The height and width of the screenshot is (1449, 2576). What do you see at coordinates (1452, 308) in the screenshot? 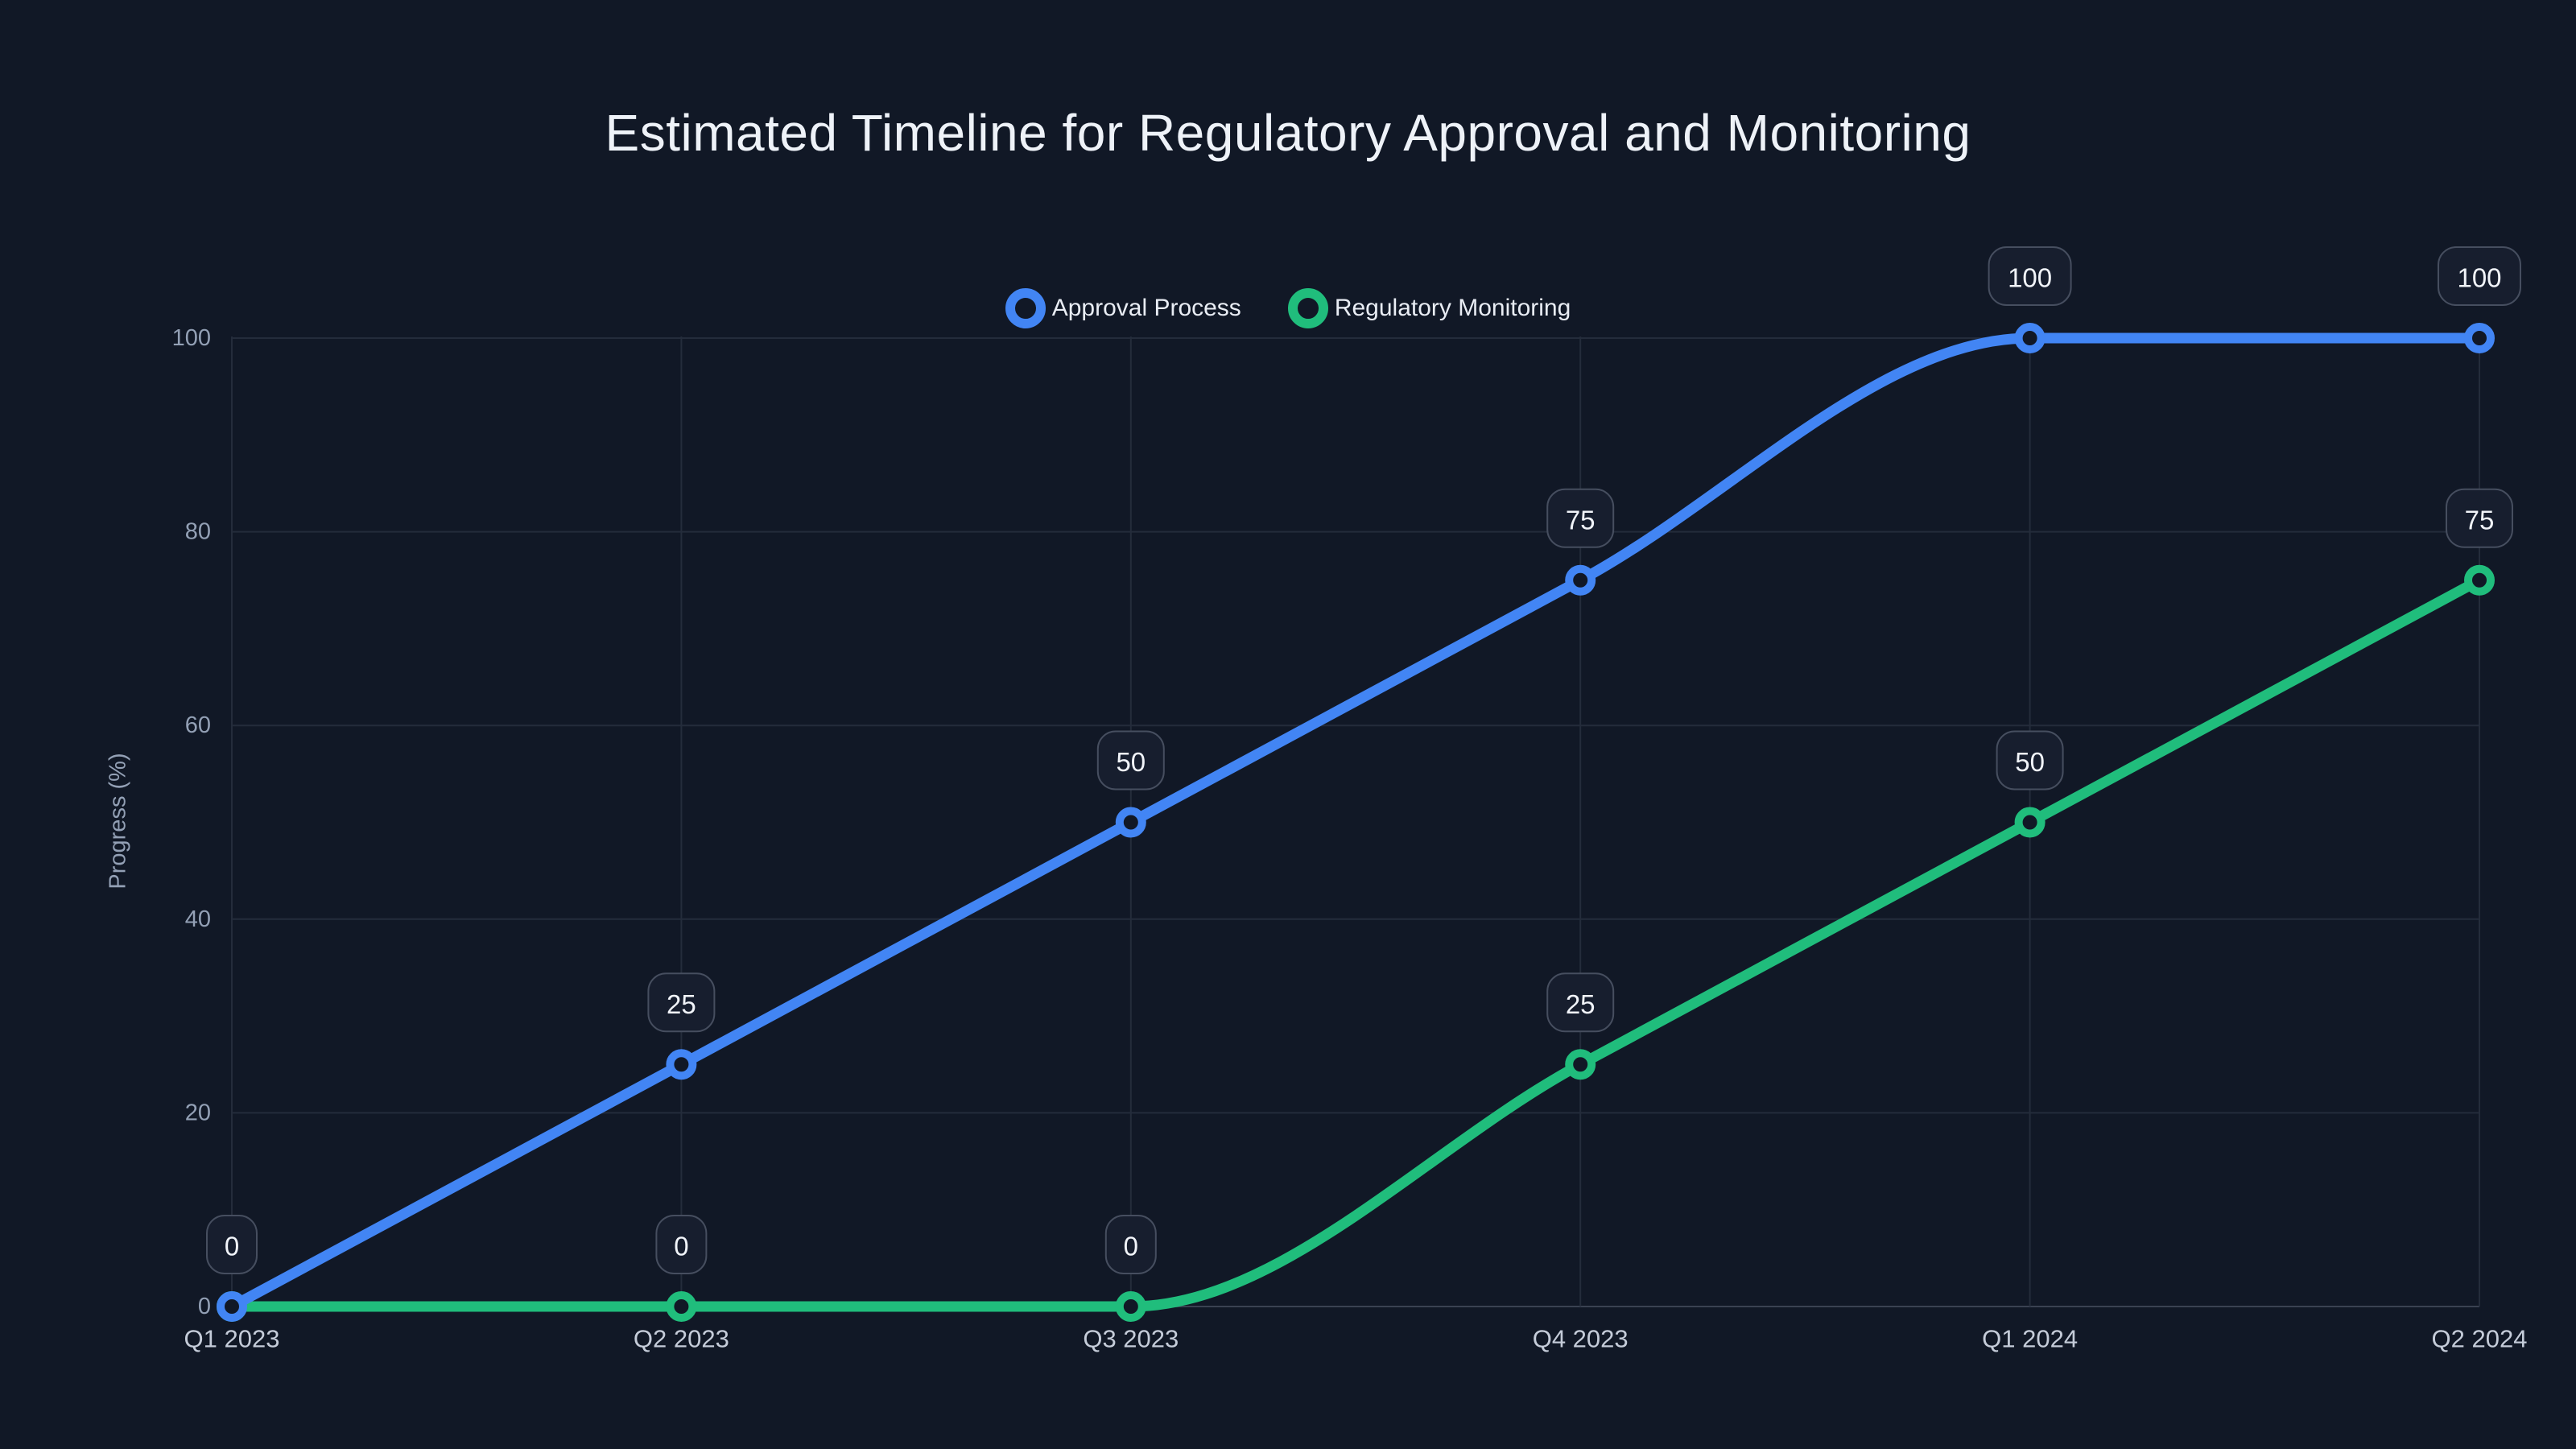
I see `legend-item-label: Regulatory Monitoring` at bounding box center [1452, 308].